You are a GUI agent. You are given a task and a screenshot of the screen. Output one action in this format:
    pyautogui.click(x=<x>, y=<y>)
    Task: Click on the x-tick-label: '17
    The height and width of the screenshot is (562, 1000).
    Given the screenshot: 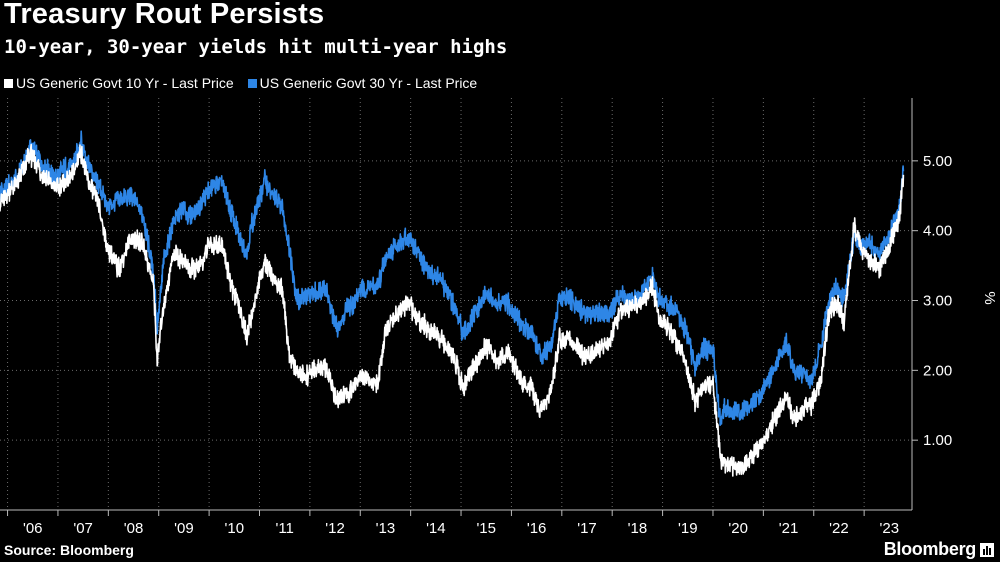 What is the action you would take?
    pyautogui.click(x=587, y=528)
    